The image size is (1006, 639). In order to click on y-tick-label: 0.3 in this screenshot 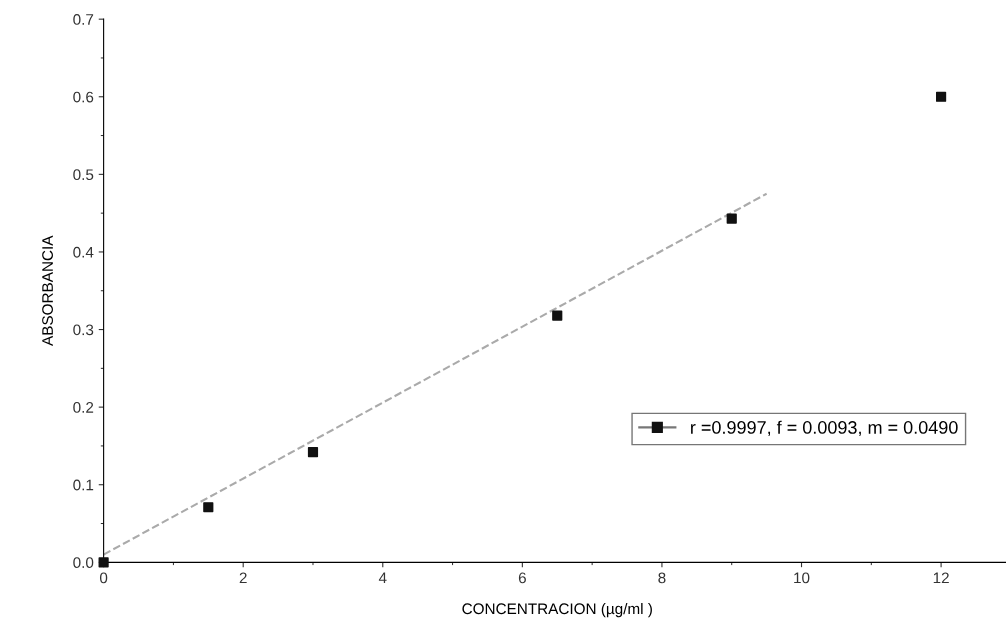, I will do `click(83, 330)`.